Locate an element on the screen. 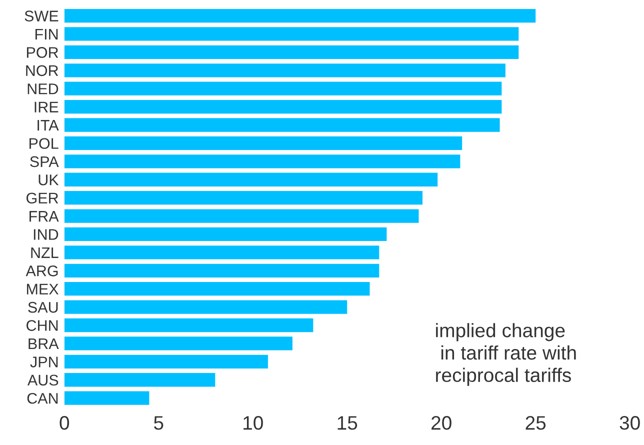  y-tick-label: SAU is located at coordinates (43, 307).